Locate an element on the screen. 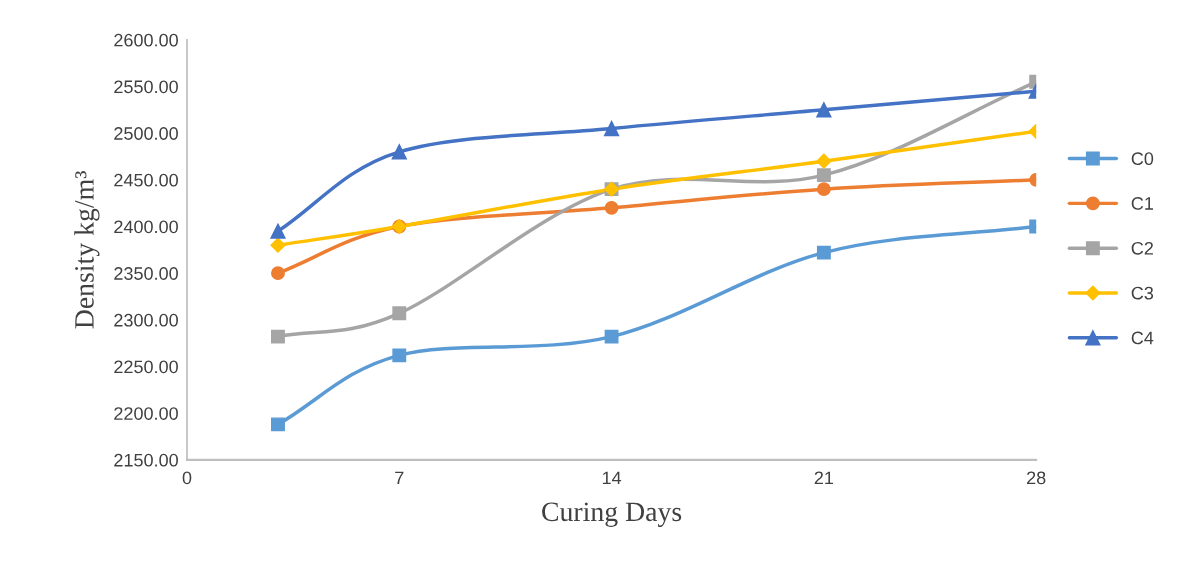 Image resolution: width=1191 pixels, height=577 pixels. y-tick-label: 2250.00 is located at coordinates (146, 367).